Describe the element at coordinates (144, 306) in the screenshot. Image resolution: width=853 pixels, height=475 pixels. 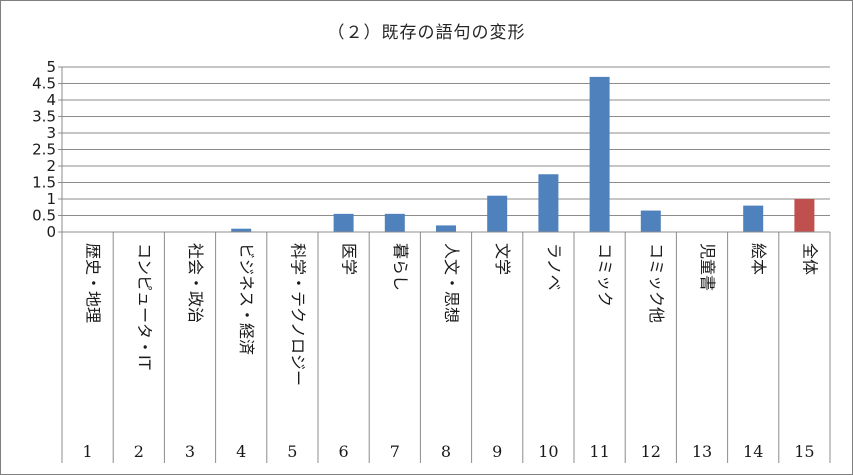
I see `category-label: コンピュータ・IT` at that location.